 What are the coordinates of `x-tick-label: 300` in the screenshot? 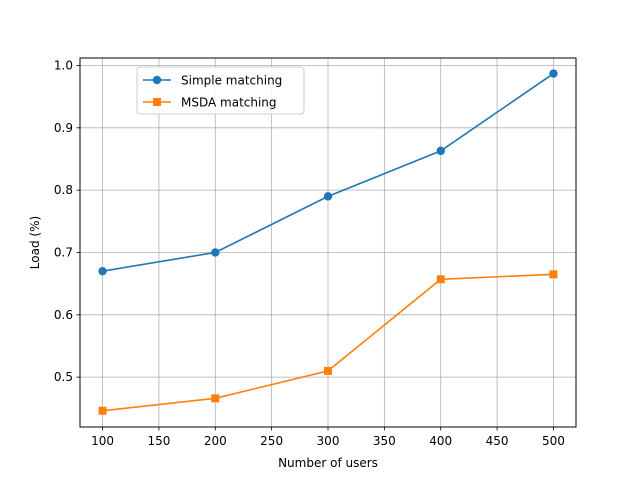 It's located at (328, 441).